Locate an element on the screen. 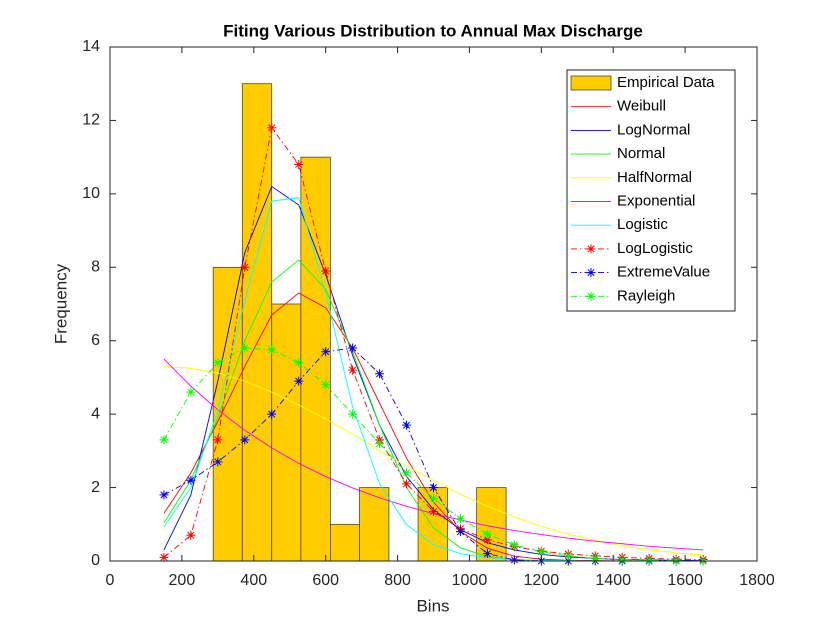 Image resolution: width=840 pixels, height=630 pixels. legend-label: ExtremeValue is located at coordinates (663, 272).